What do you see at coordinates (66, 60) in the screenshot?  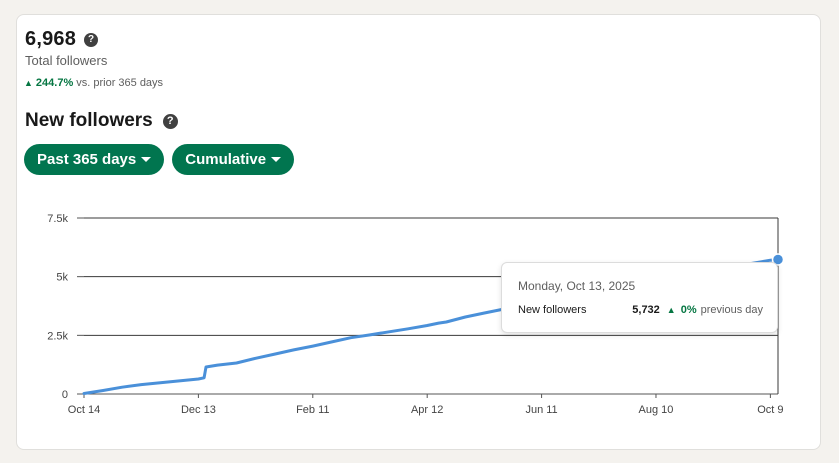 I see `total-followers-label: Total followers` at bounding box center [66, 60].